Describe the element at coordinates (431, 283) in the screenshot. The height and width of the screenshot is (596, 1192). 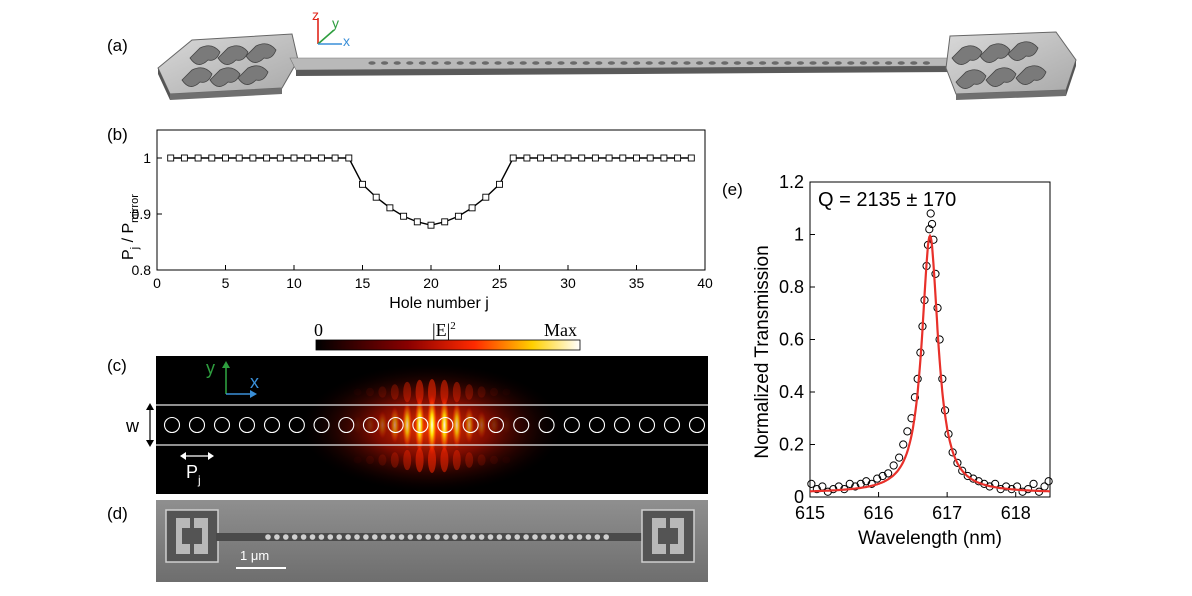
I see `x-tick-label: 20` at that location.